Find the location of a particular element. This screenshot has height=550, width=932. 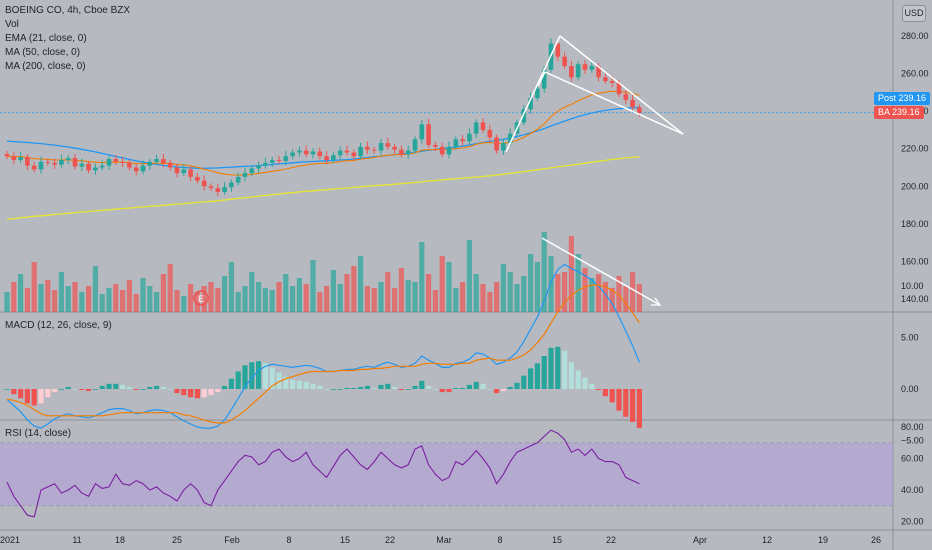

rsi-tick-label: 40.00 is located at coordinates (912, 490).